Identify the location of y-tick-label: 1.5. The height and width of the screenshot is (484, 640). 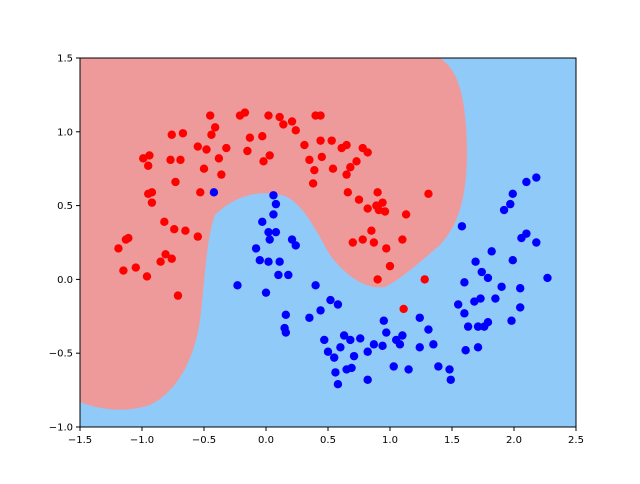
(65, 59).